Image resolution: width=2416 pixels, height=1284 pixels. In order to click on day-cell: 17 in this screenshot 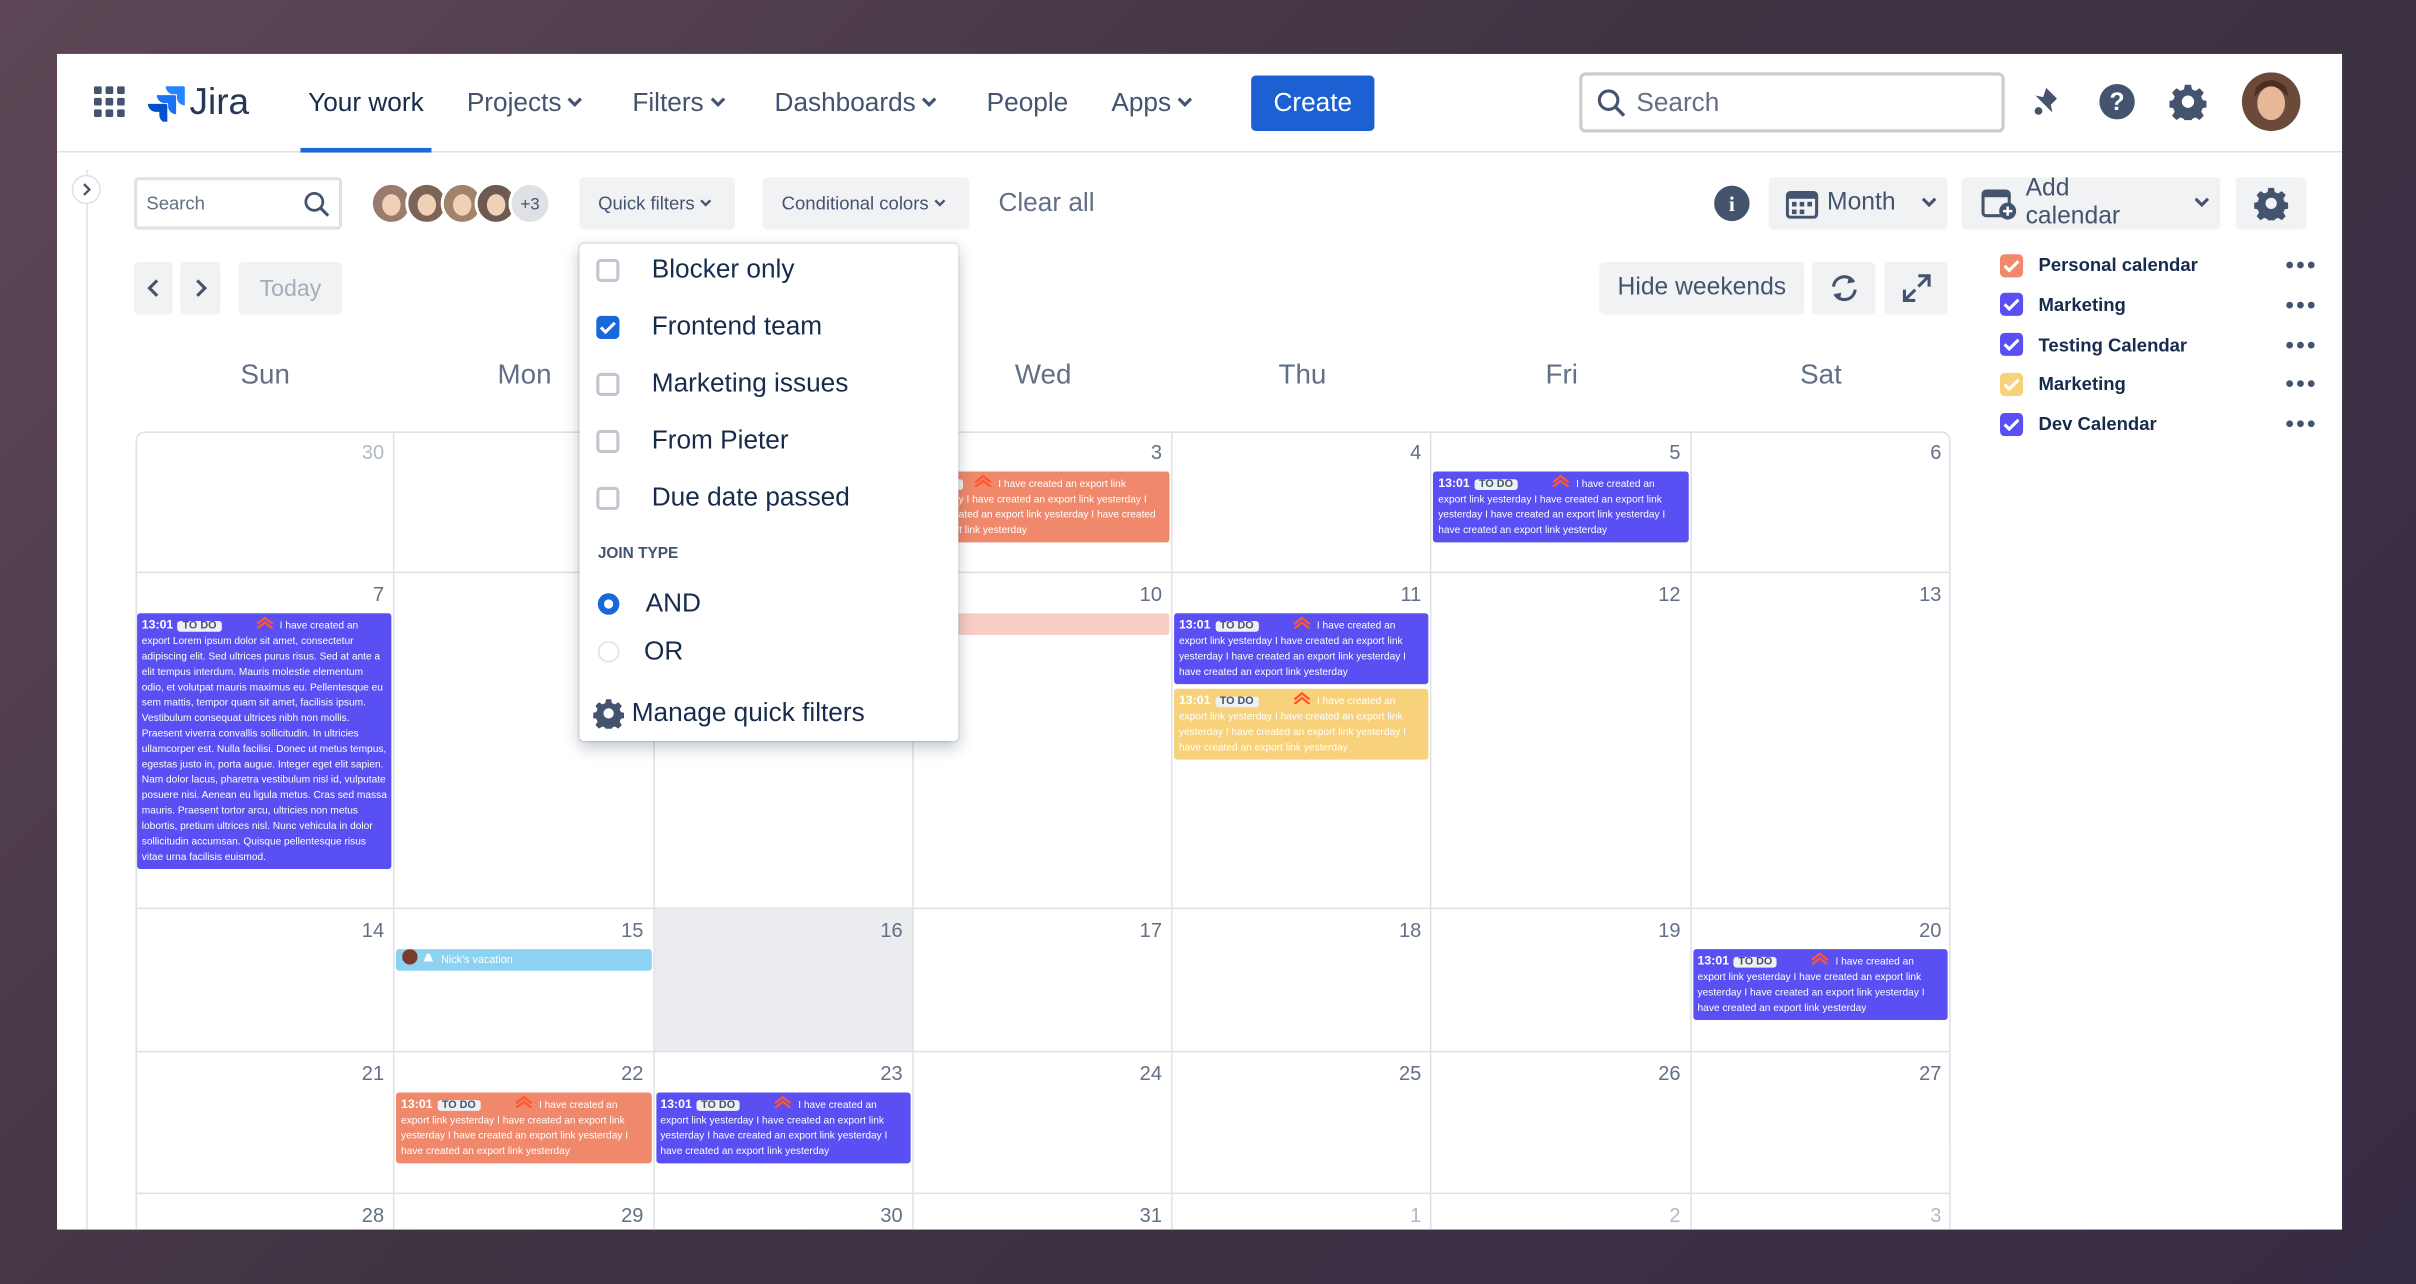, I will do `click(1043, 981)`.